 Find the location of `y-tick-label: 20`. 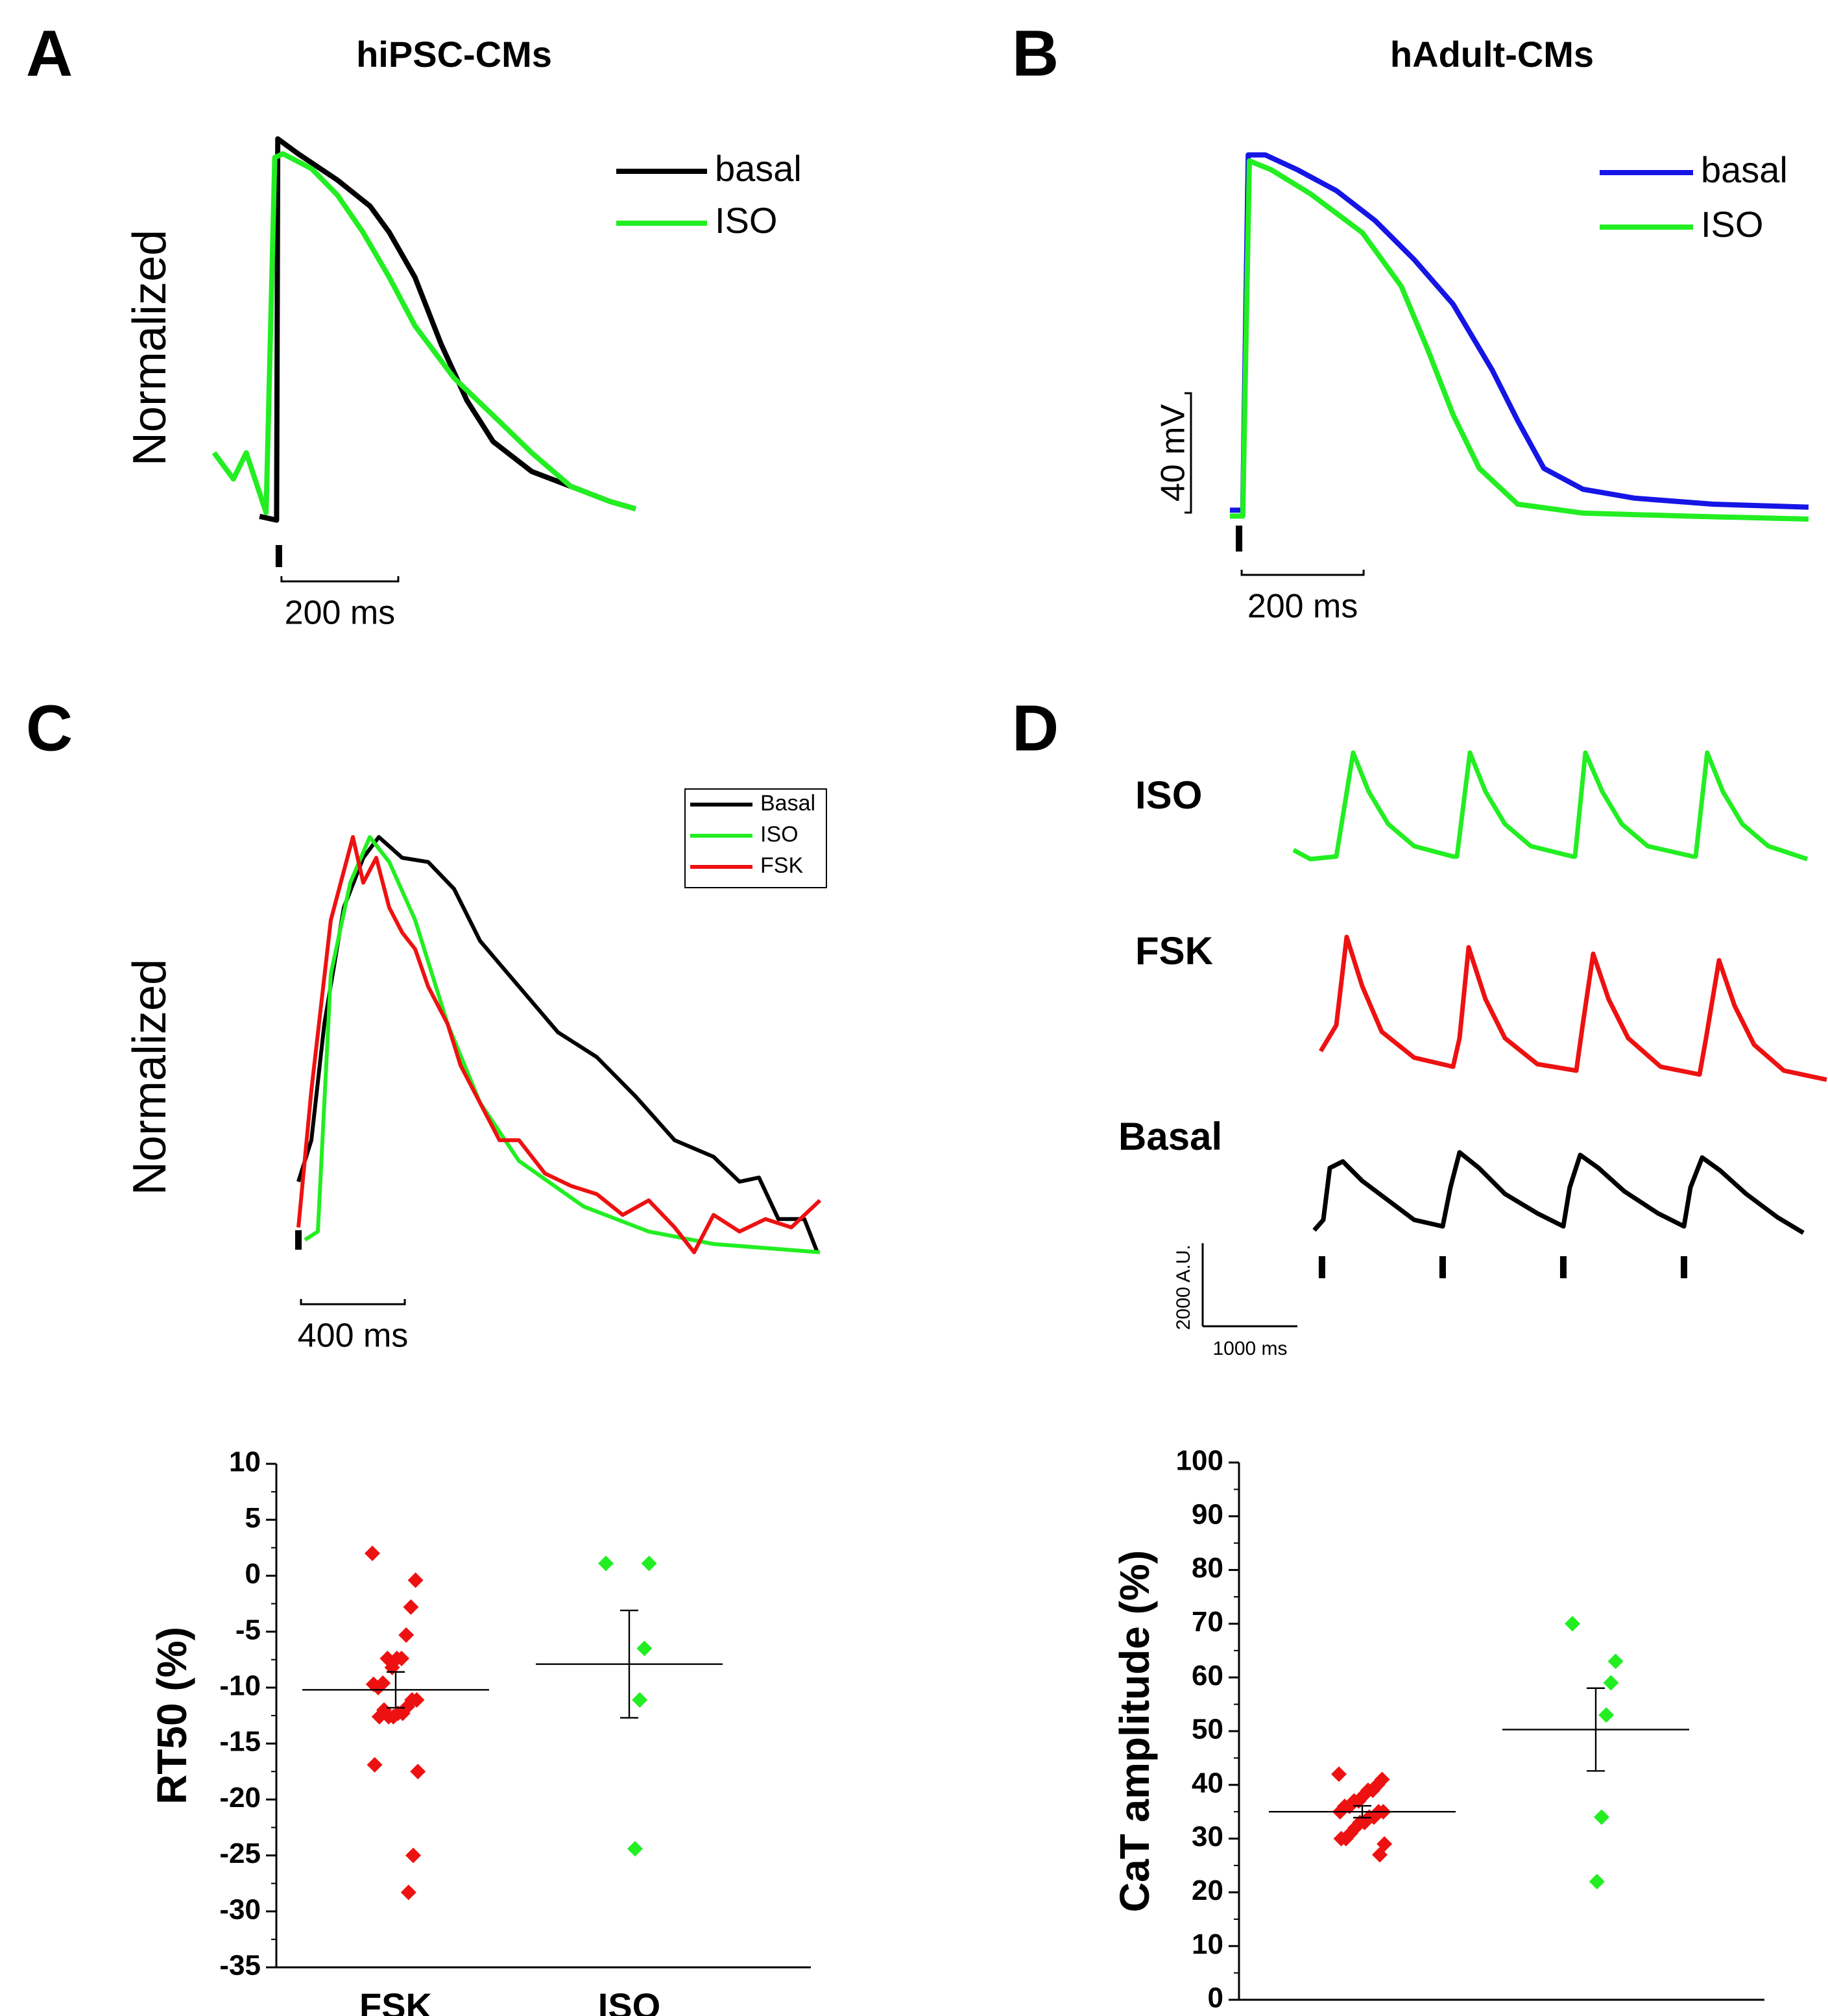

y-tick-label: 20 is located at coordinates (1207, 1890).